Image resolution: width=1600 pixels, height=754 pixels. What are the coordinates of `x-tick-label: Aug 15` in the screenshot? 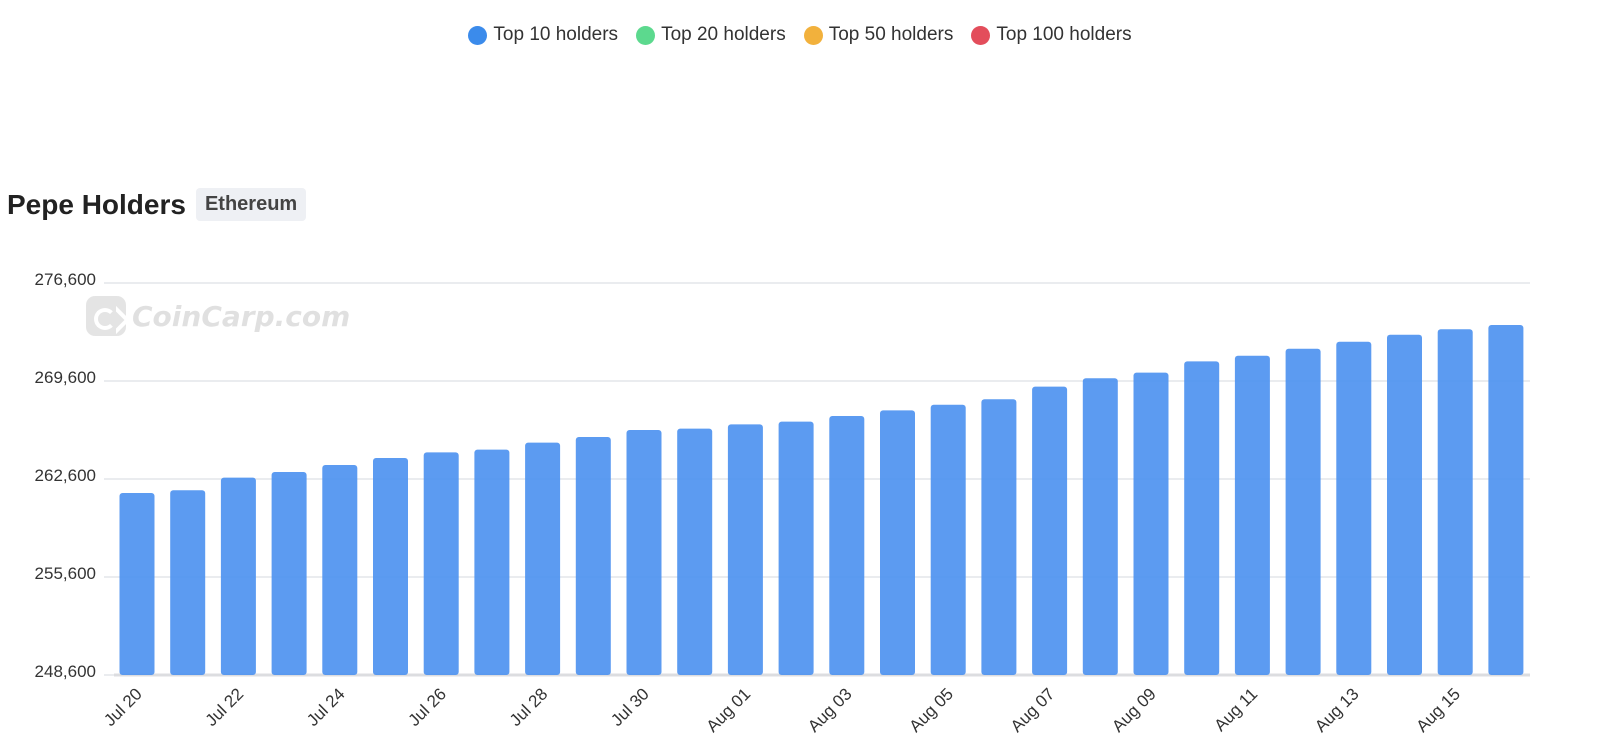 It's located at (1438, 710).